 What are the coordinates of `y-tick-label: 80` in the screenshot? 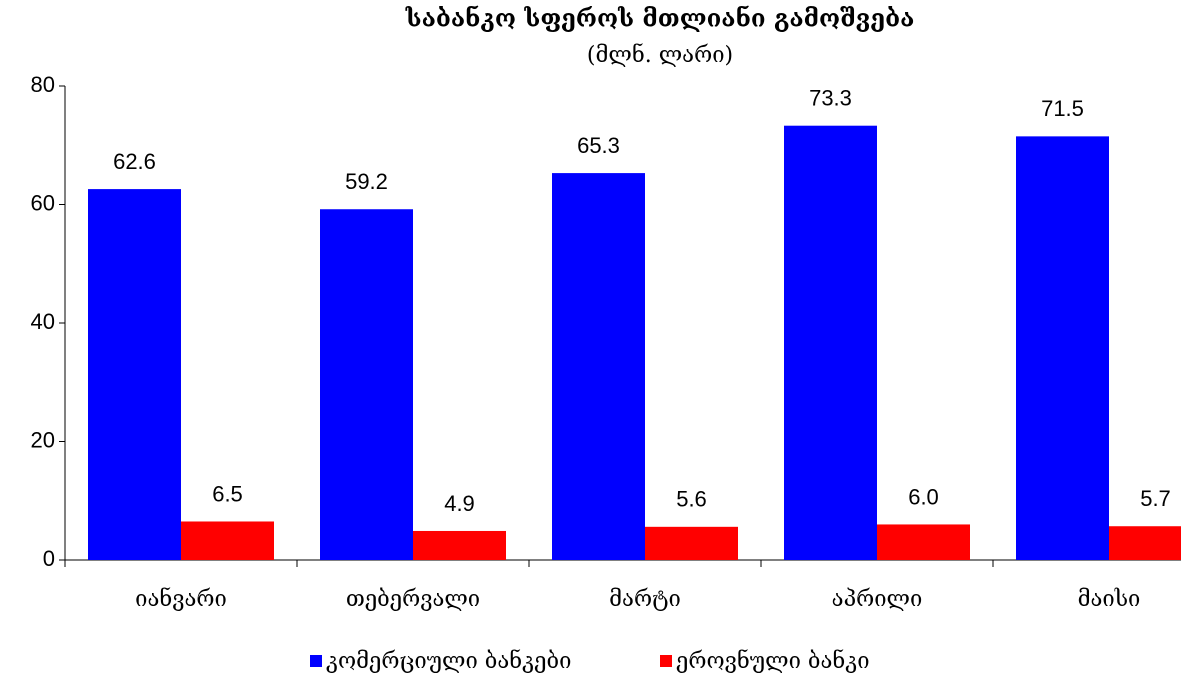 It's located at (43, 84).